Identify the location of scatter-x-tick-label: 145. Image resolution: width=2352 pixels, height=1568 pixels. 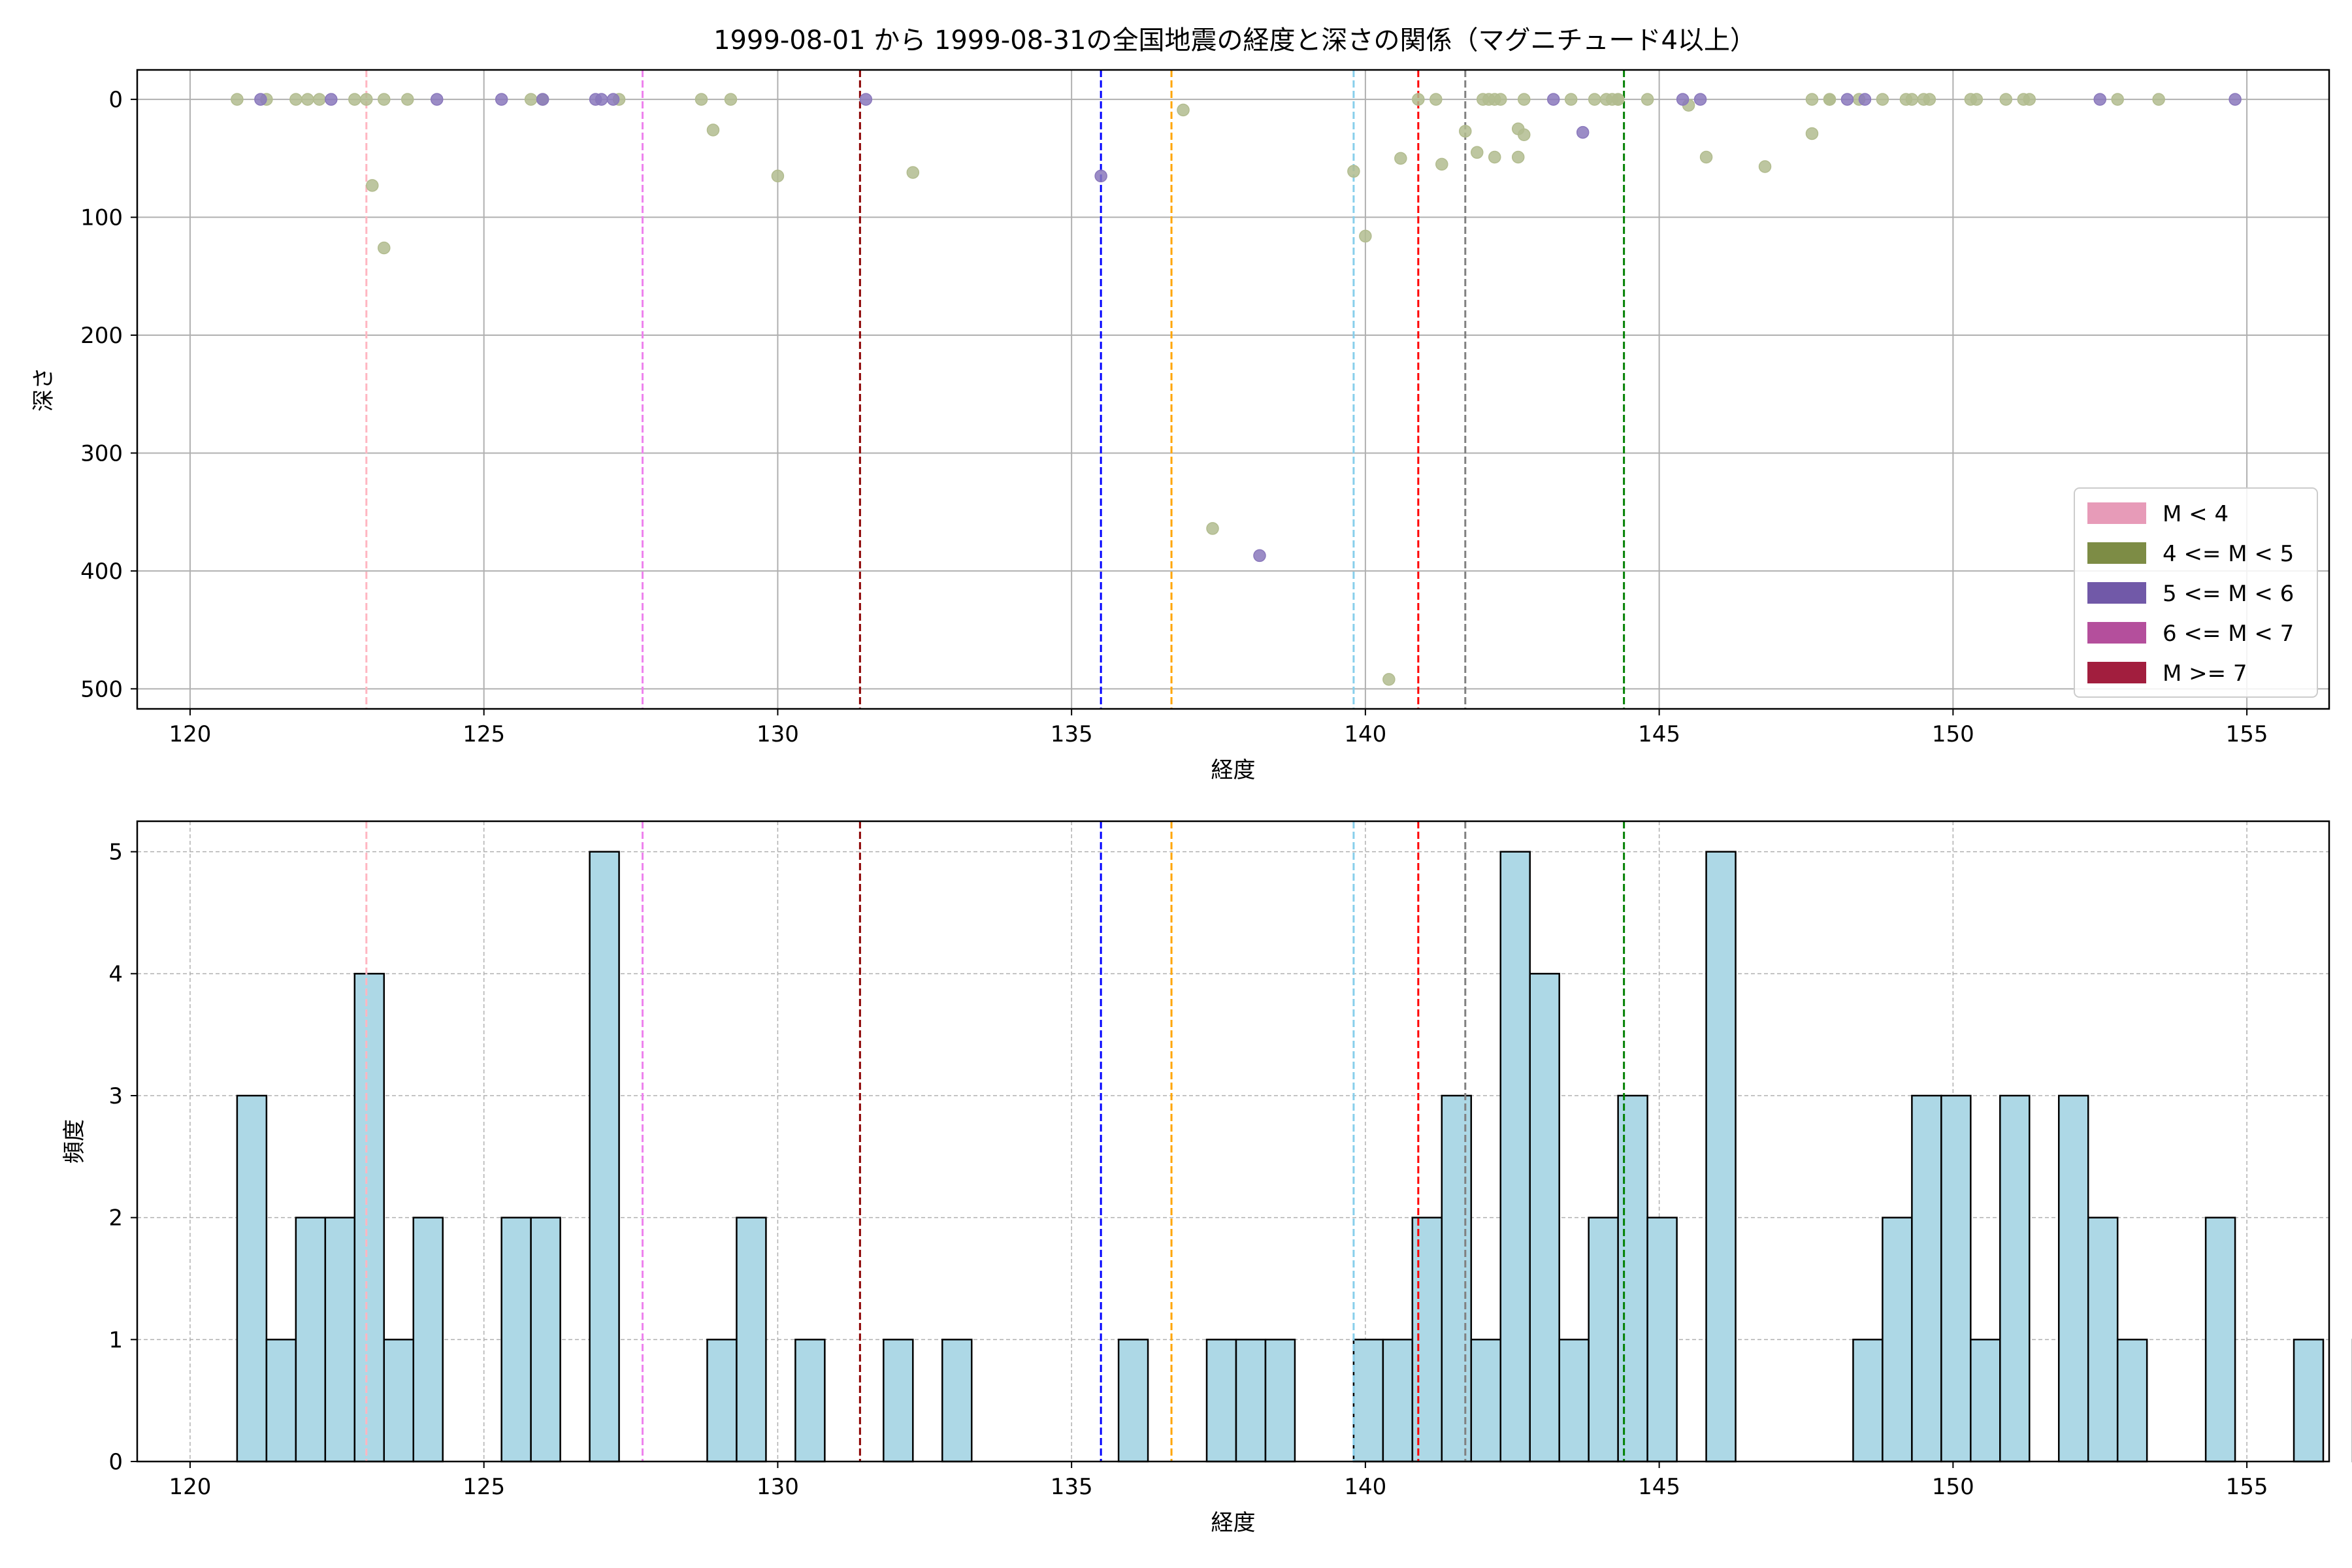
(1659, 734).